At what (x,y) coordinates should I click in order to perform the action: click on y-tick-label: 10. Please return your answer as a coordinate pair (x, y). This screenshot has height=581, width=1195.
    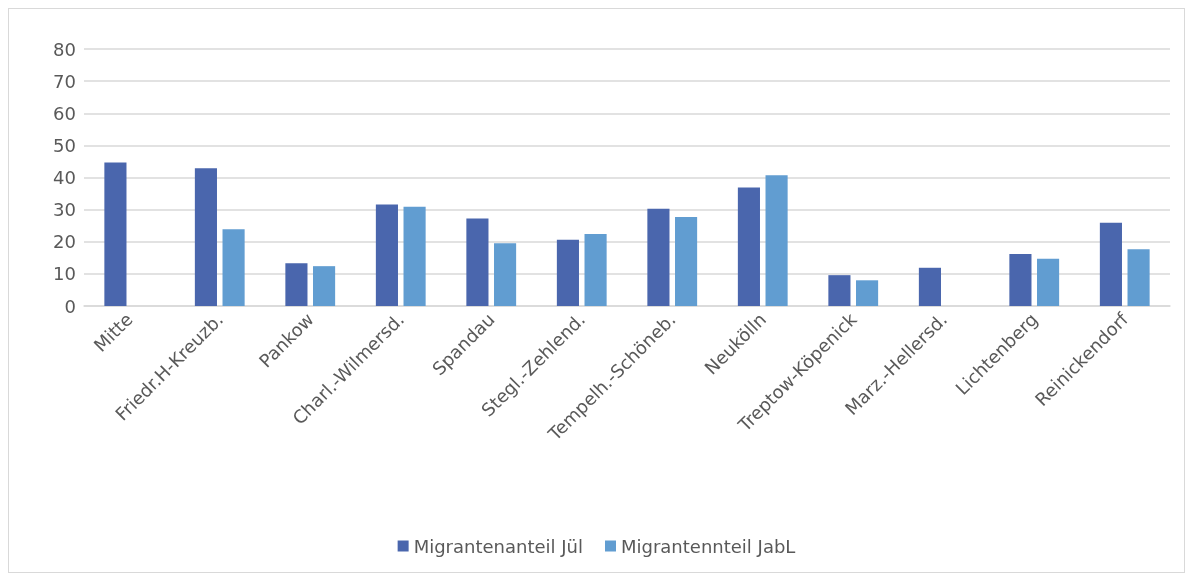
    Looking at the image, I should click on (64, 274).